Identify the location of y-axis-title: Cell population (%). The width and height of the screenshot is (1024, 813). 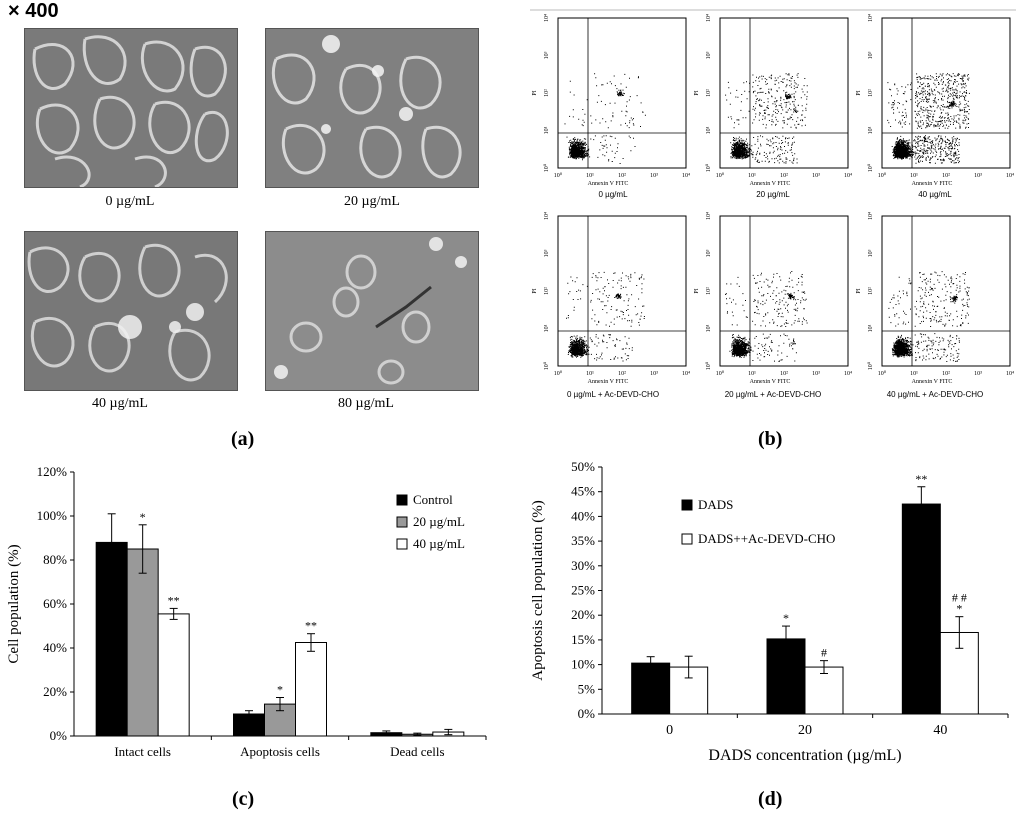
(14, 603).